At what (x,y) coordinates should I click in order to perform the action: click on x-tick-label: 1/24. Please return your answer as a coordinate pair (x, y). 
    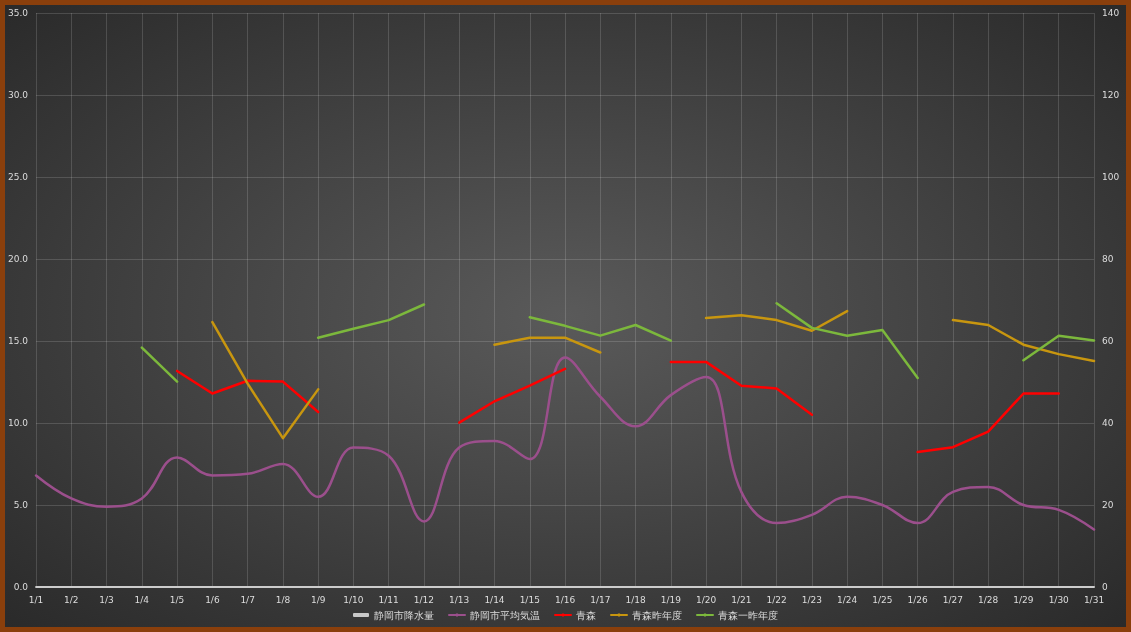
    Looking at the image, I should click on (847, 599).